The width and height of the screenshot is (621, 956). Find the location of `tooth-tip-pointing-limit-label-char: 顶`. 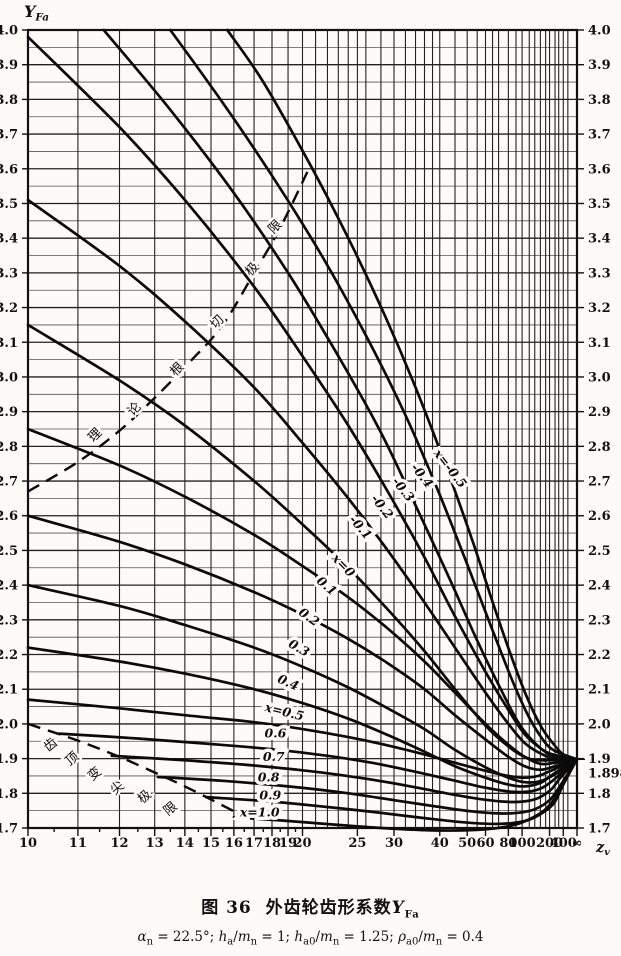

tooth-tip-pointing-limit-label-char: 顶 is located at coordinates (73, 759).